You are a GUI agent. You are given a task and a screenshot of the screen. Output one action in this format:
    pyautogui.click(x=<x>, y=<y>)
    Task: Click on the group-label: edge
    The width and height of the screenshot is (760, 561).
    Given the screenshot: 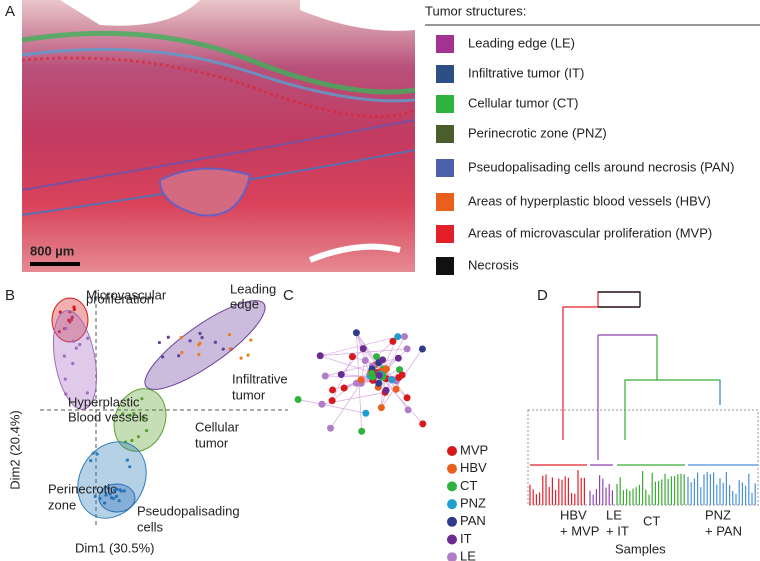 What is the action you would take?
    pyautogui.click(x=244, y=303)
    